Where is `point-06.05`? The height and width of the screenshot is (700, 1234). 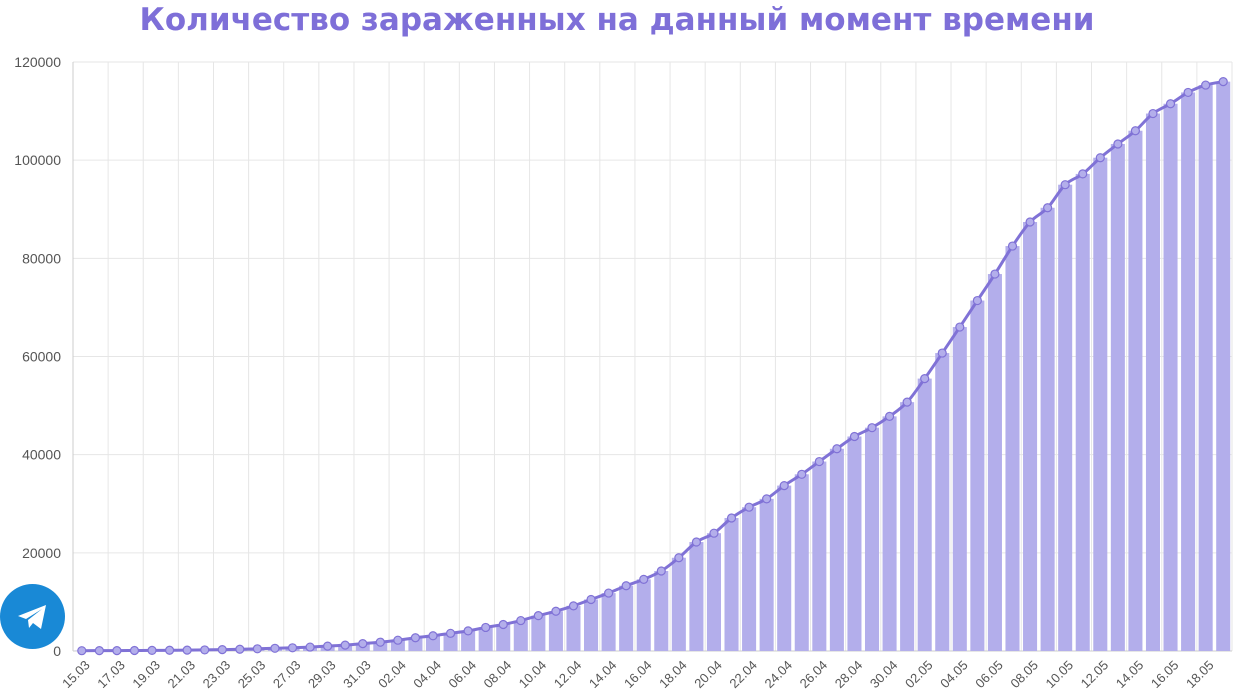
point-06.05 is located at coordinates (995, 274).